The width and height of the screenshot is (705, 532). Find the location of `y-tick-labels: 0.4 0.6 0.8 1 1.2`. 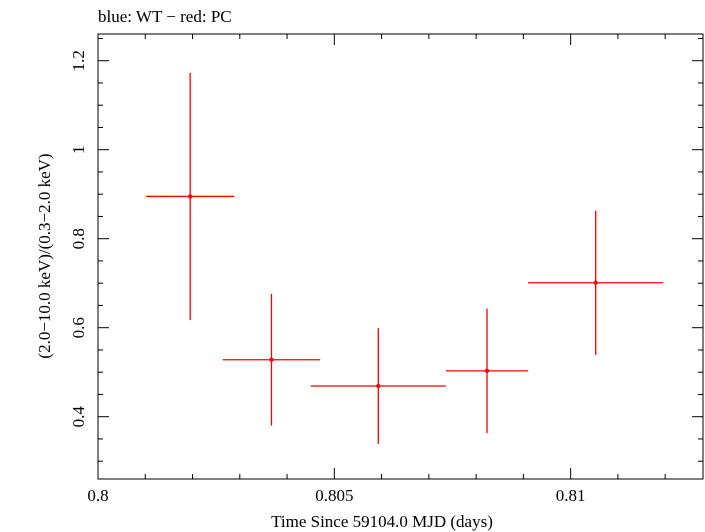

y-tick-labels: 0.4 0.6 0.8 1 1.2 is located at coordinates (78, 238).